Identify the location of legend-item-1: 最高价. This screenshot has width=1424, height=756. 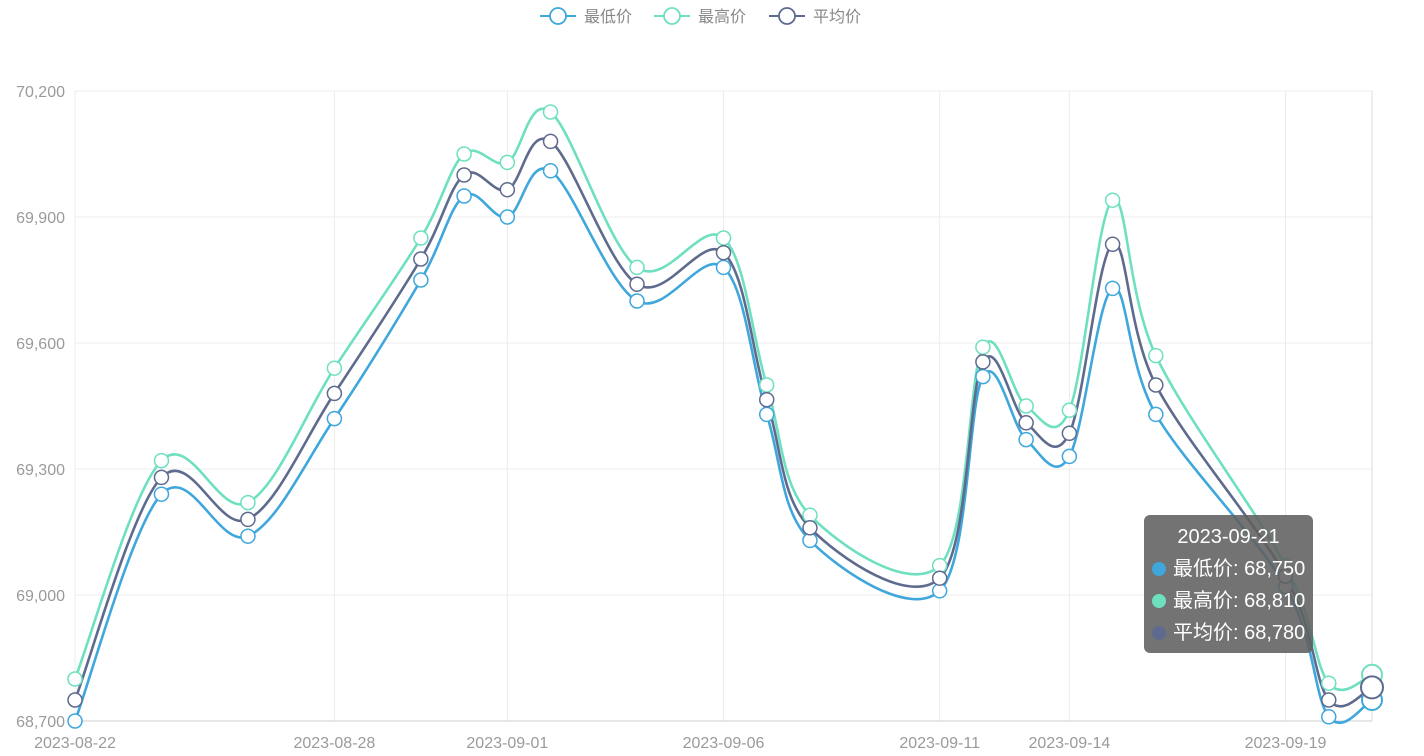
(700, 16).